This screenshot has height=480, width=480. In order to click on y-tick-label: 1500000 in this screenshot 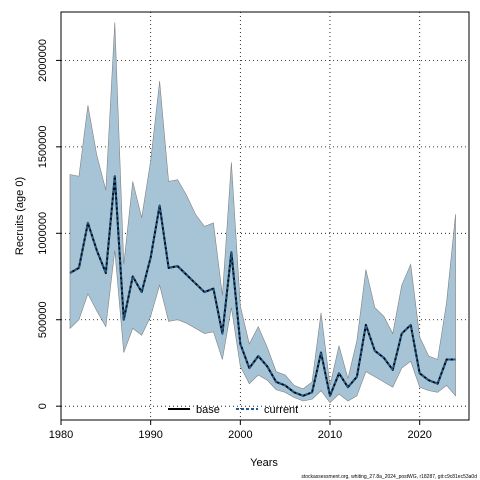, I will do `click(43, 146)`.